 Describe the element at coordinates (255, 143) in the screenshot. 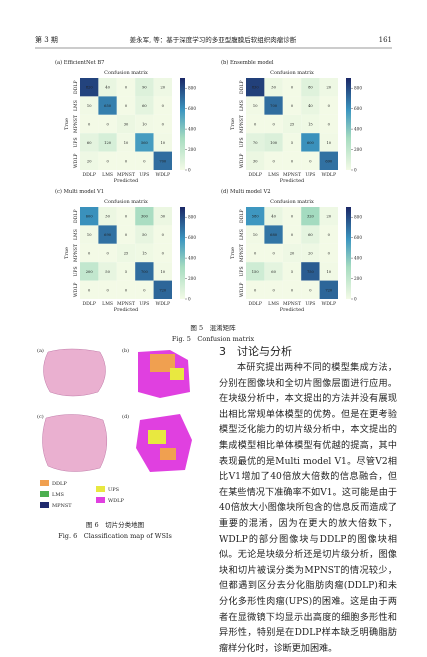

I see `cell-value: 70` at that location.